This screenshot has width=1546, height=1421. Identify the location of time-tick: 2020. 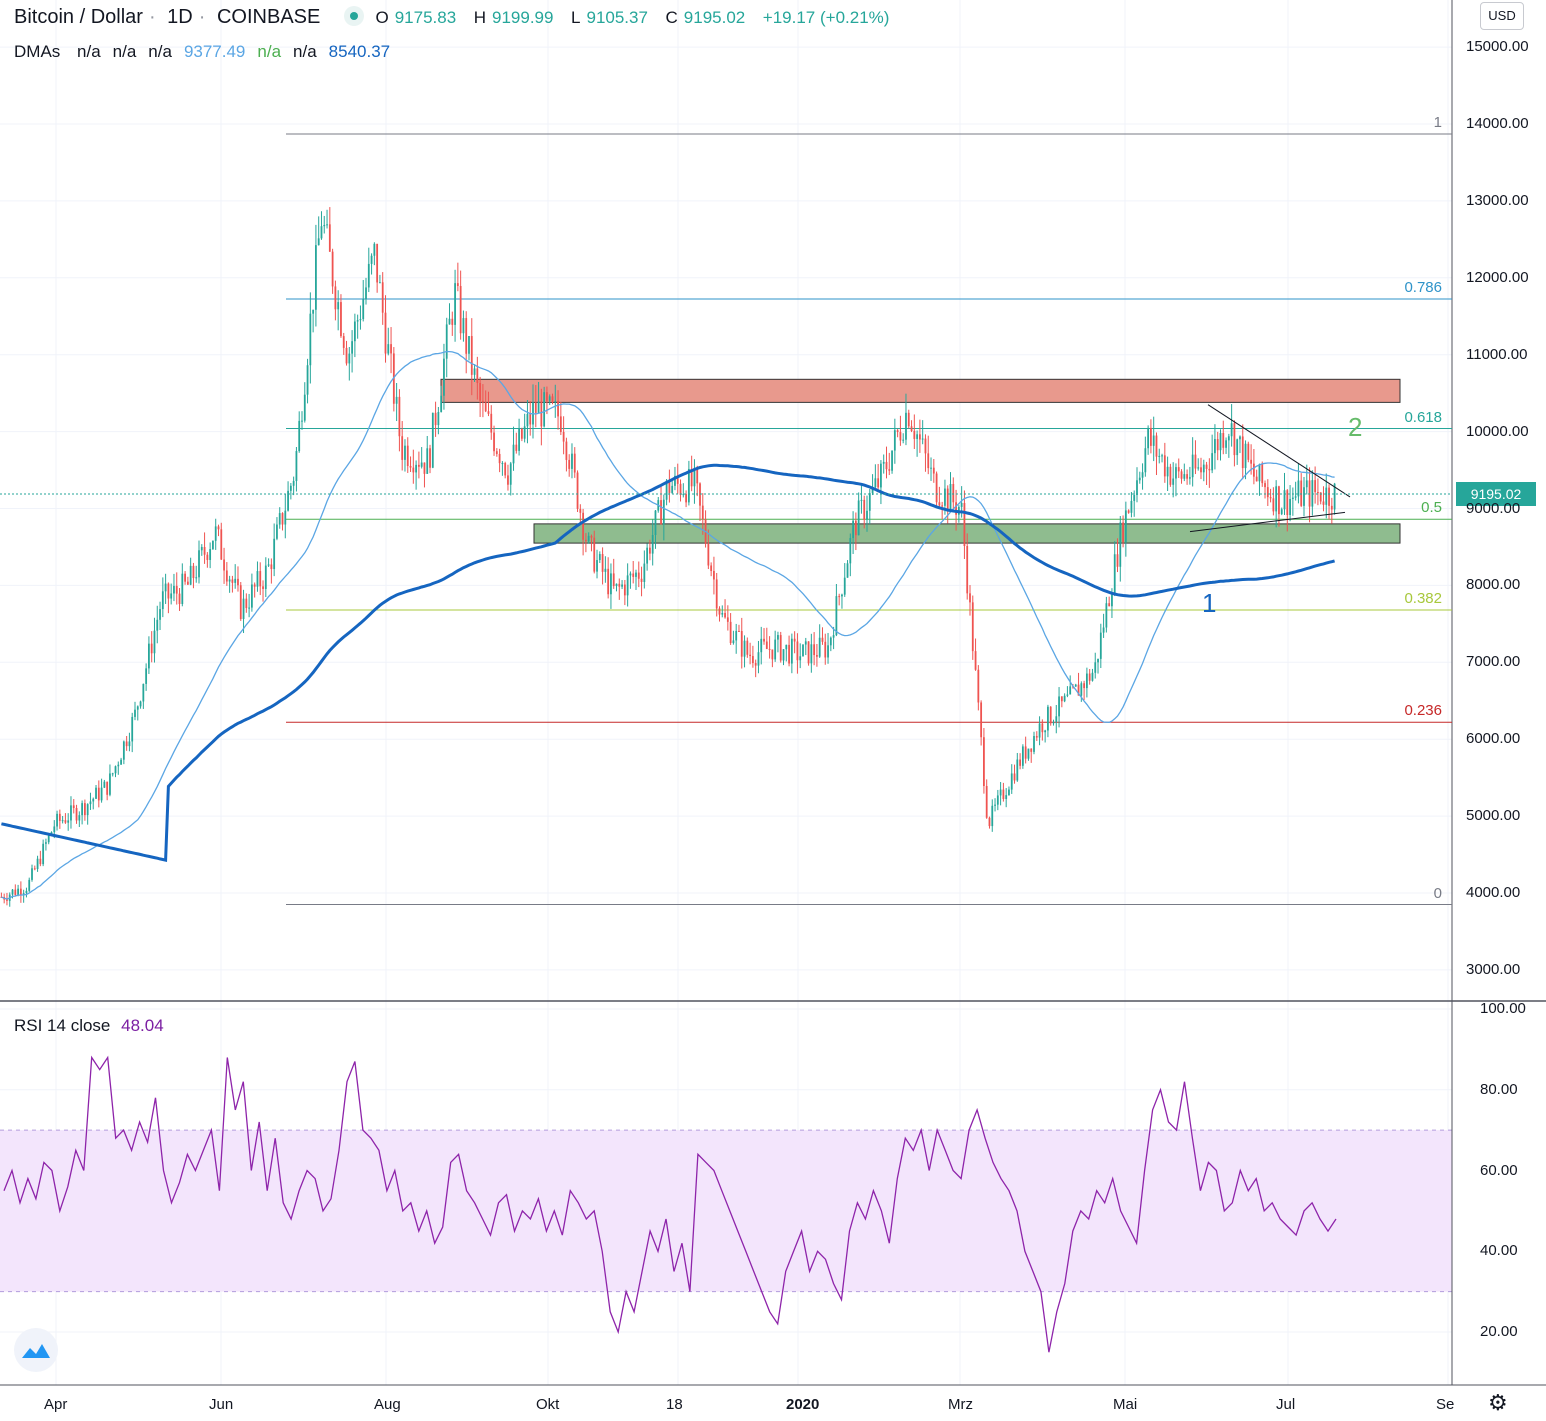
(803, 1404).